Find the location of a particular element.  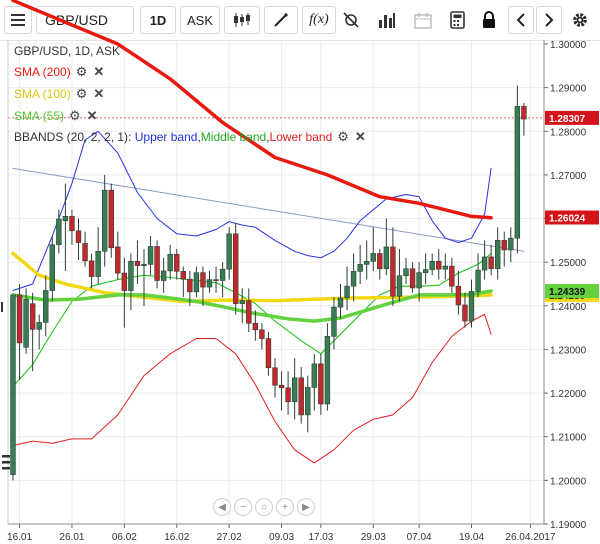

lock-button is located at coordinates (489, 20).